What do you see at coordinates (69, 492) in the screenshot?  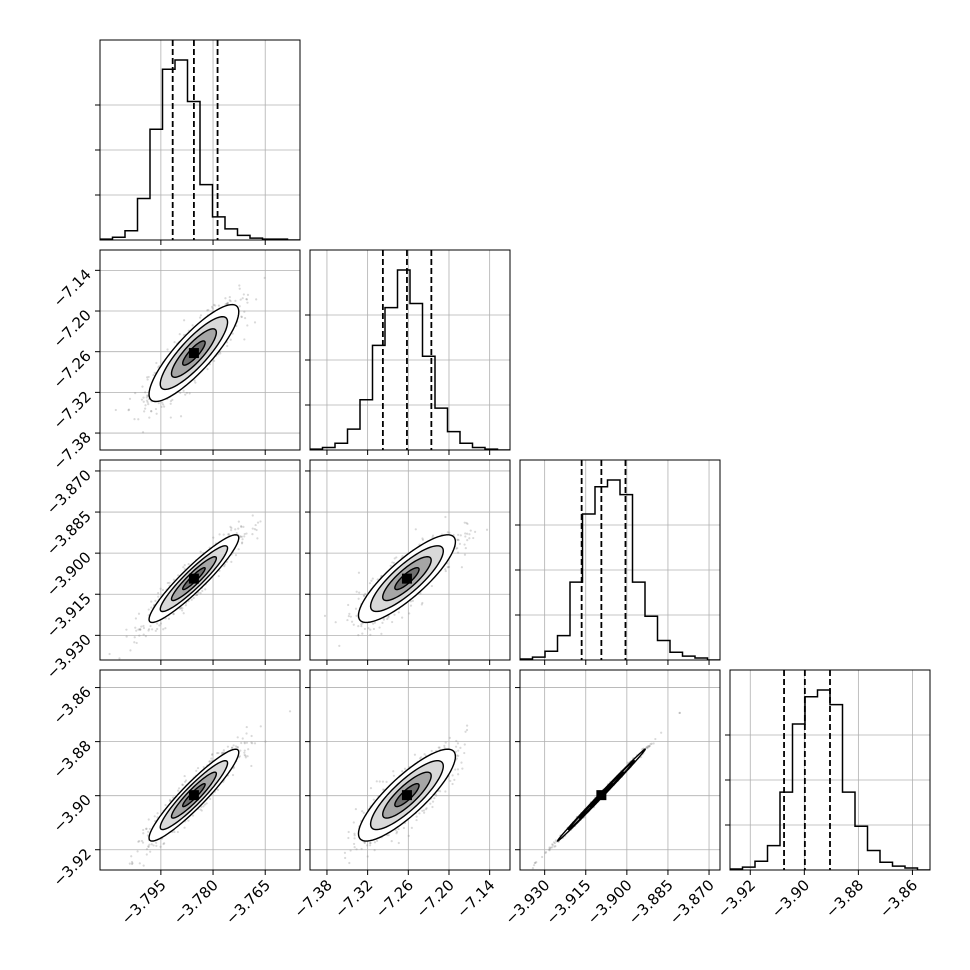 I see `y-tick-label: −3.870` at bounding box center [69, 492].